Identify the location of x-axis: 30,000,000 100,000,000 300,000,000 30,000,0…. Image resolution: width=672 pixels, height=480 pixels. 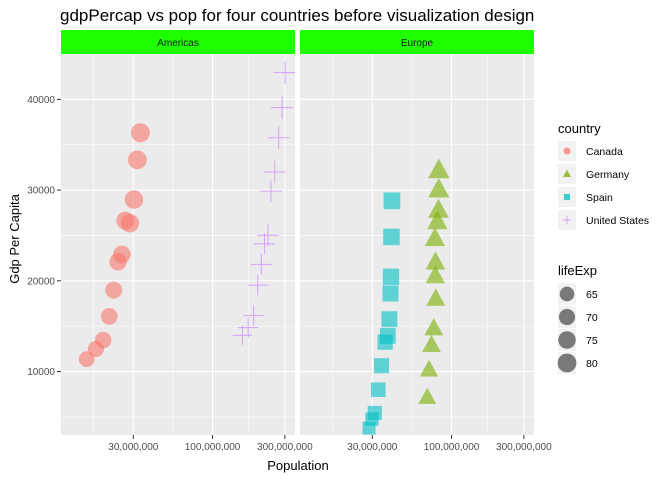
(330, 444).